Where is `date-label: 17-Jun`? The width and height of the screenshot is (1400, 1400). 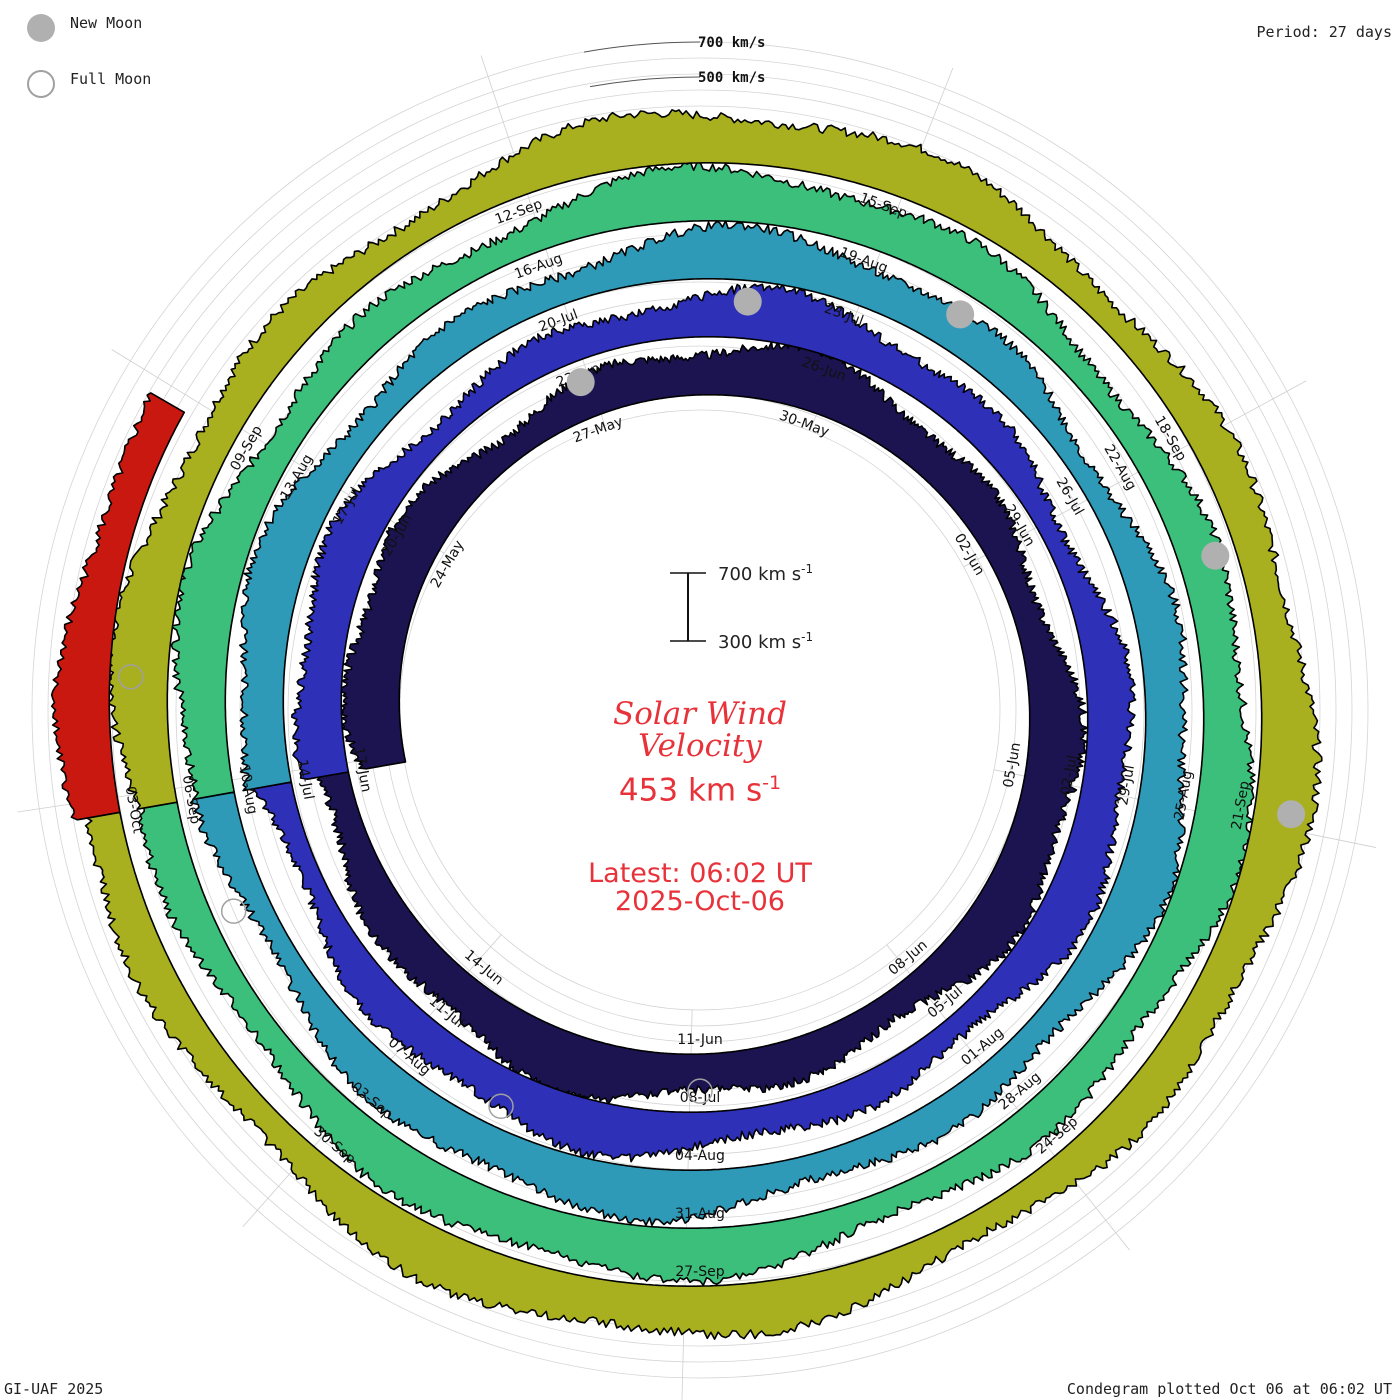 date-label: 17-Jun is located at coordinates (362, 770).